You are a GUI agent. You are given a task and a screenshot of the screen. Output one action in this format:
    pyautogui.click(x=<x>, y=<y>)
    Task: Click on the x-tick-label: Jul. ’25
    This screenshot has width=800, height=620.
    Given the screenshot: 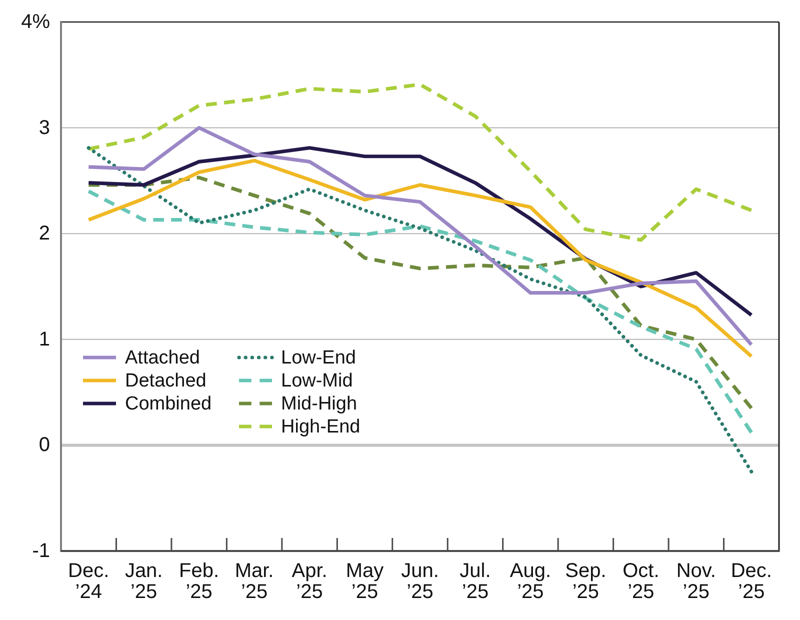 What is the action you would take?
    pyautogui.click(x=475, y=581)
    